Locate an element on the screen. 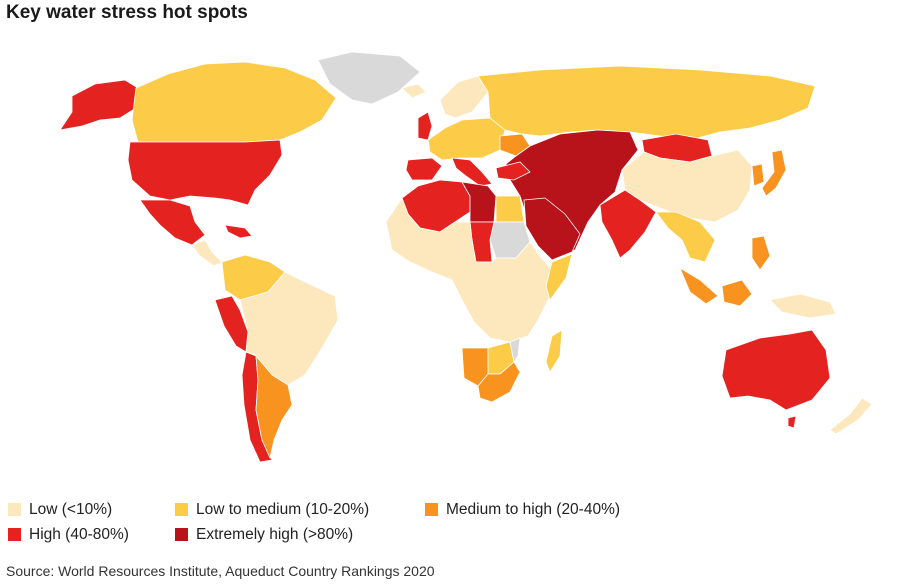 The width and height of the screenshot is (900, 586). region-mexico is located at coordinates (172, 222).